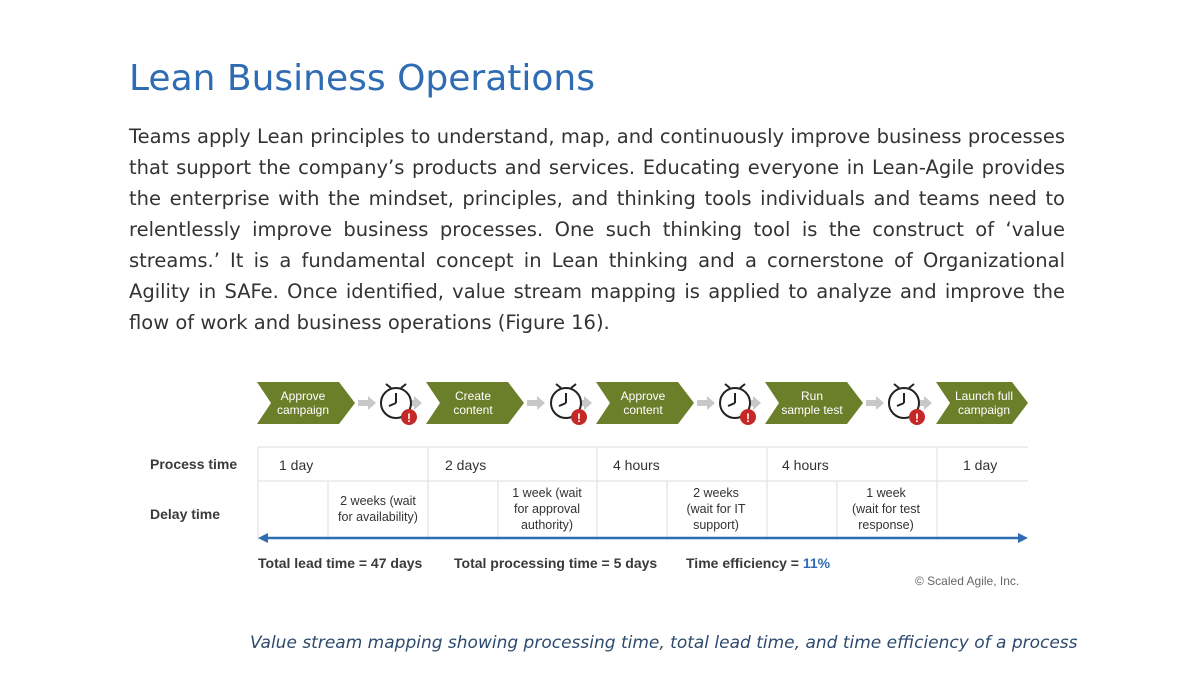 Image resolution: width=1199 pixels, height=689 pixels. What do you see at coordinates (296, 465) in the screenshot?
I see `process-time-1: 1 day` at bounding box center [296, 465].